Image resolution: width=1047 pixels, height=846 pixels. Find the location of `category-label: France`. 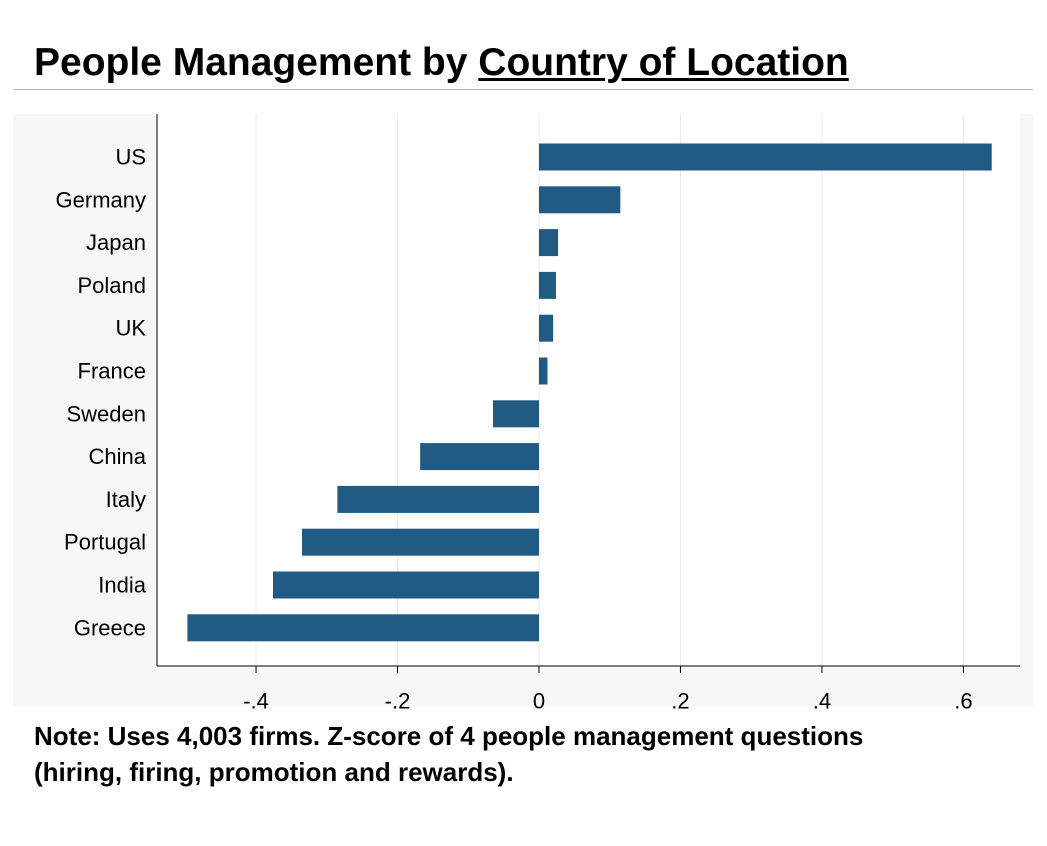

category-label: France is located at coordinates (112, 371).